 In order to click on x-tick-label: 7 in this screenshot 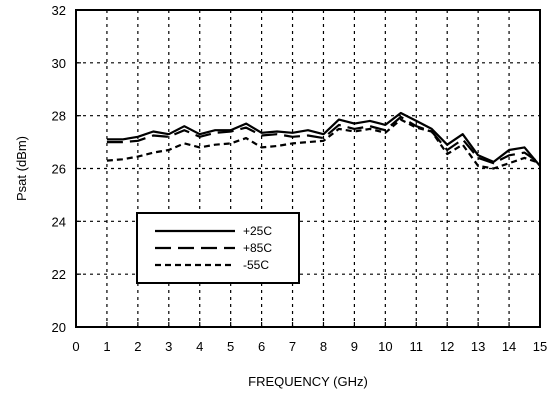, I will do `click(292, 346)`.